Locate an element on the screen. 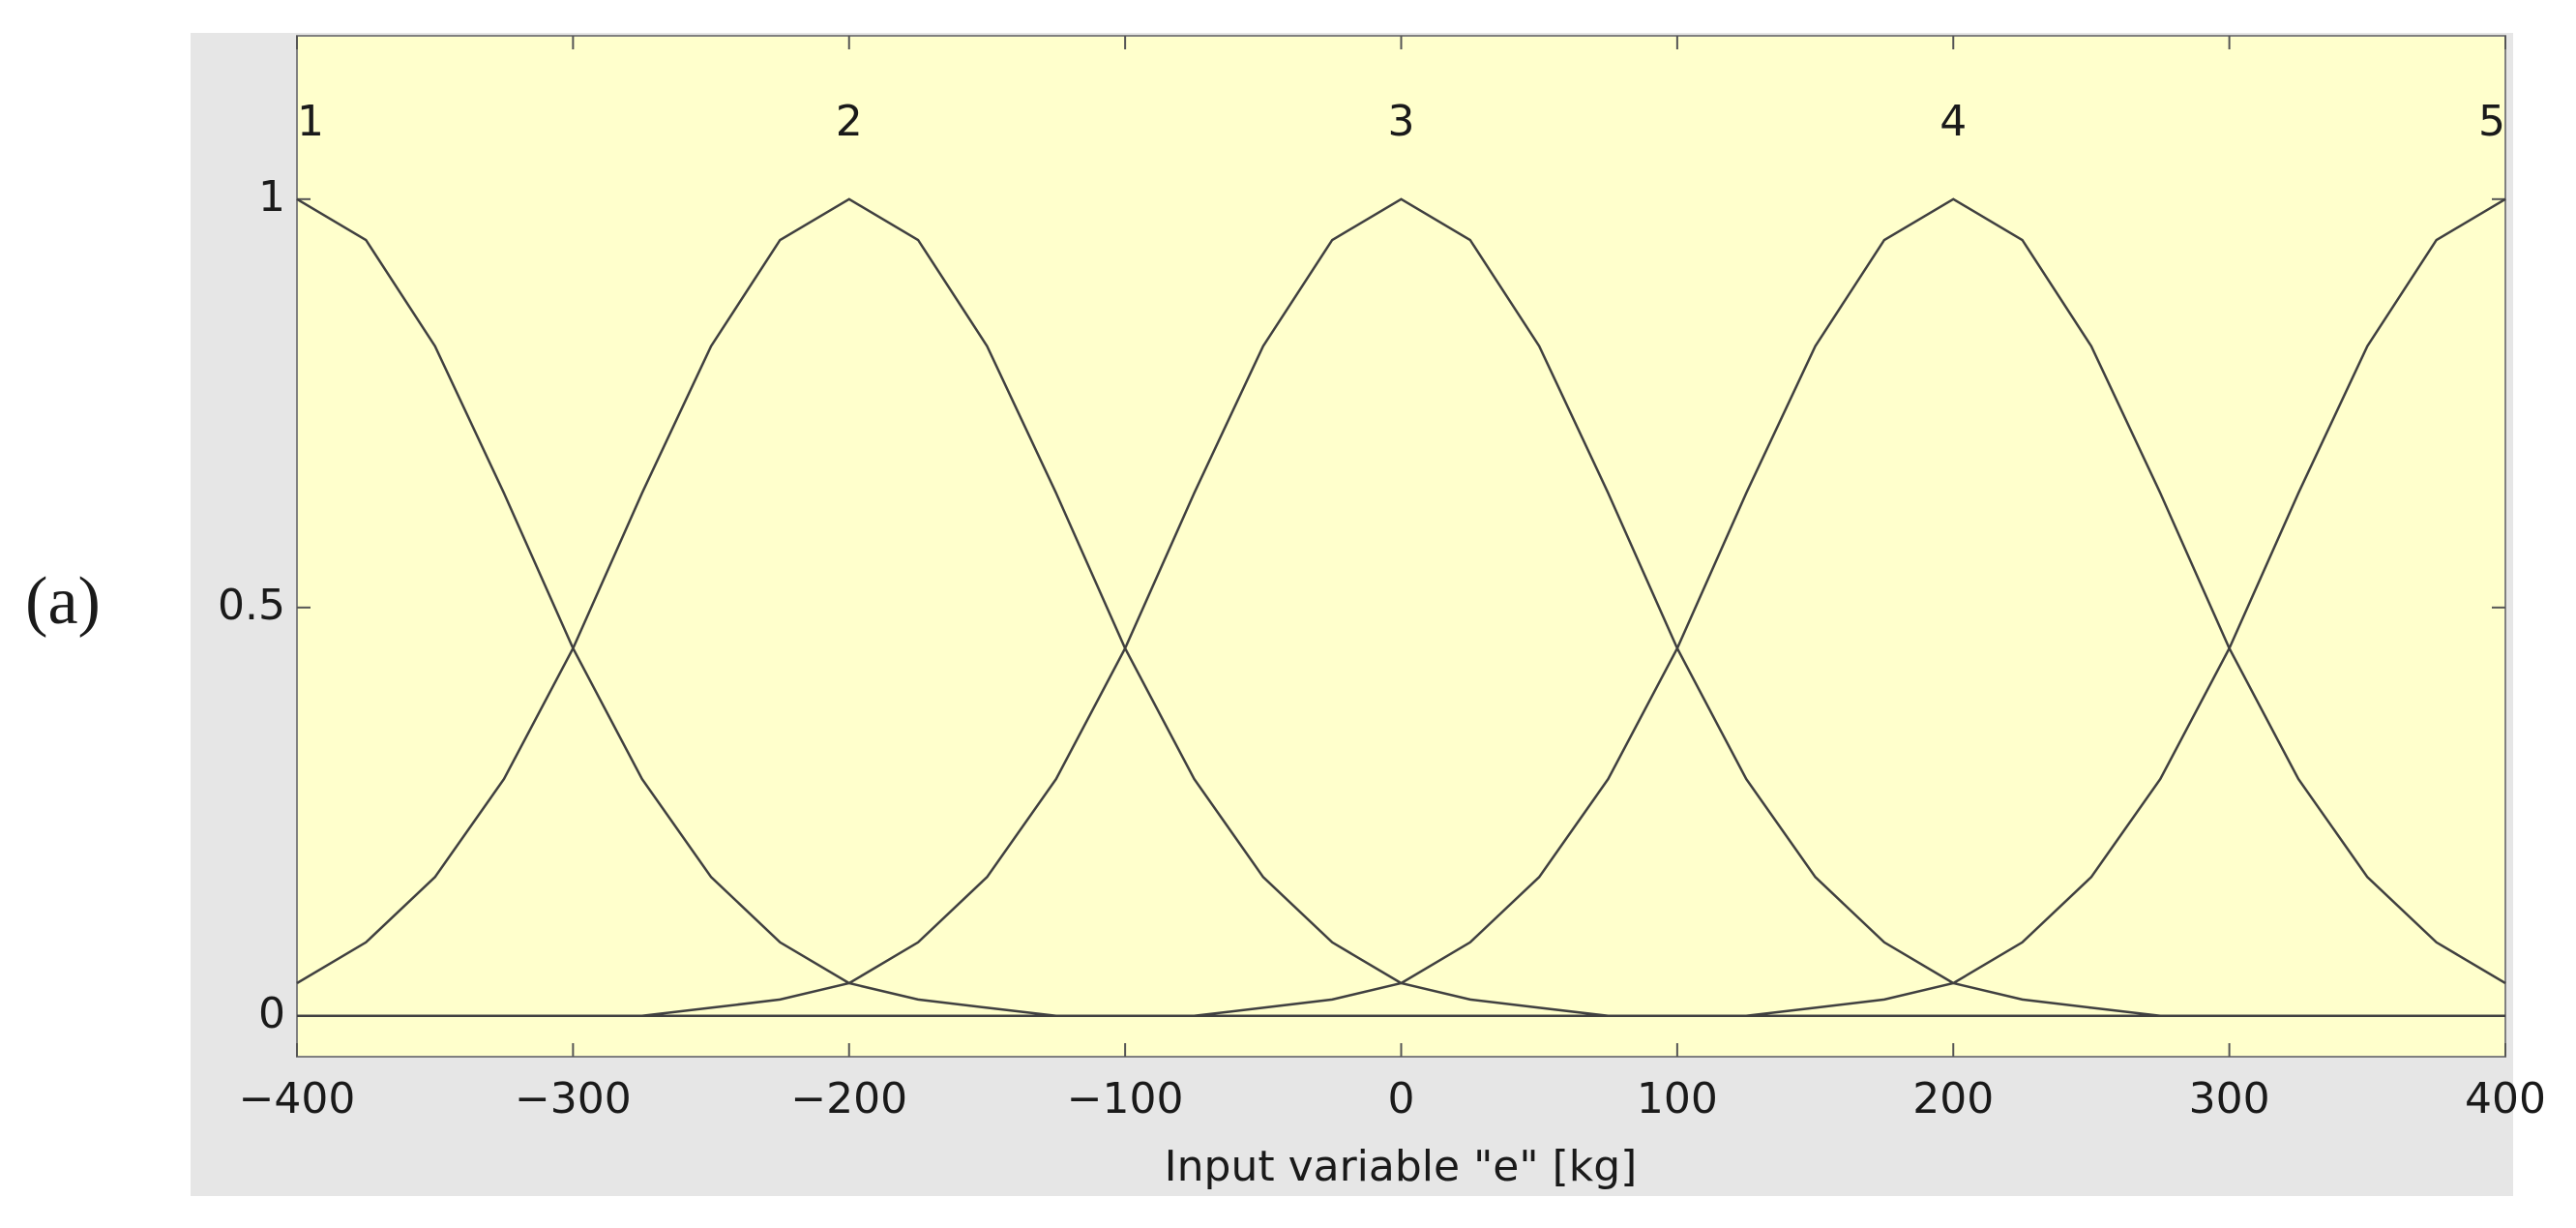 The width and height of the screenshot is (2576, 1228). x-tick-label: 0 is located at coordinates (1401, 1098).